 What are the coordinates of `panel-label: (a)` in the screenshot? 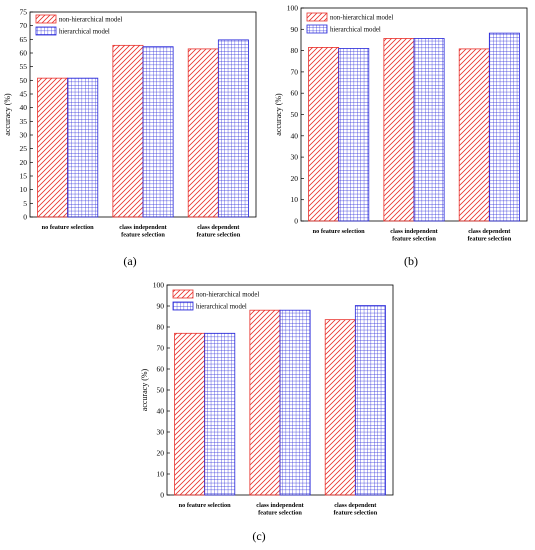 It's located at (129, 261).